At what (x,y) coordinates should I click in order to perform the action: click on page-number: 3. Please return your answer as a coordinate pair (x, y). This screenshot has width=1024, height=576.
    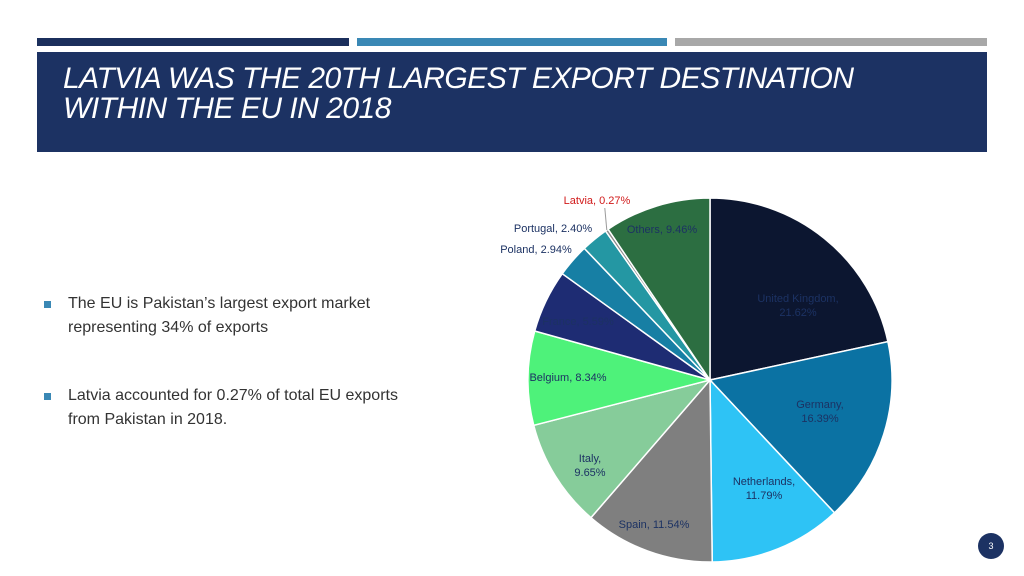
    Looking at the image, I should click on (991, 546).